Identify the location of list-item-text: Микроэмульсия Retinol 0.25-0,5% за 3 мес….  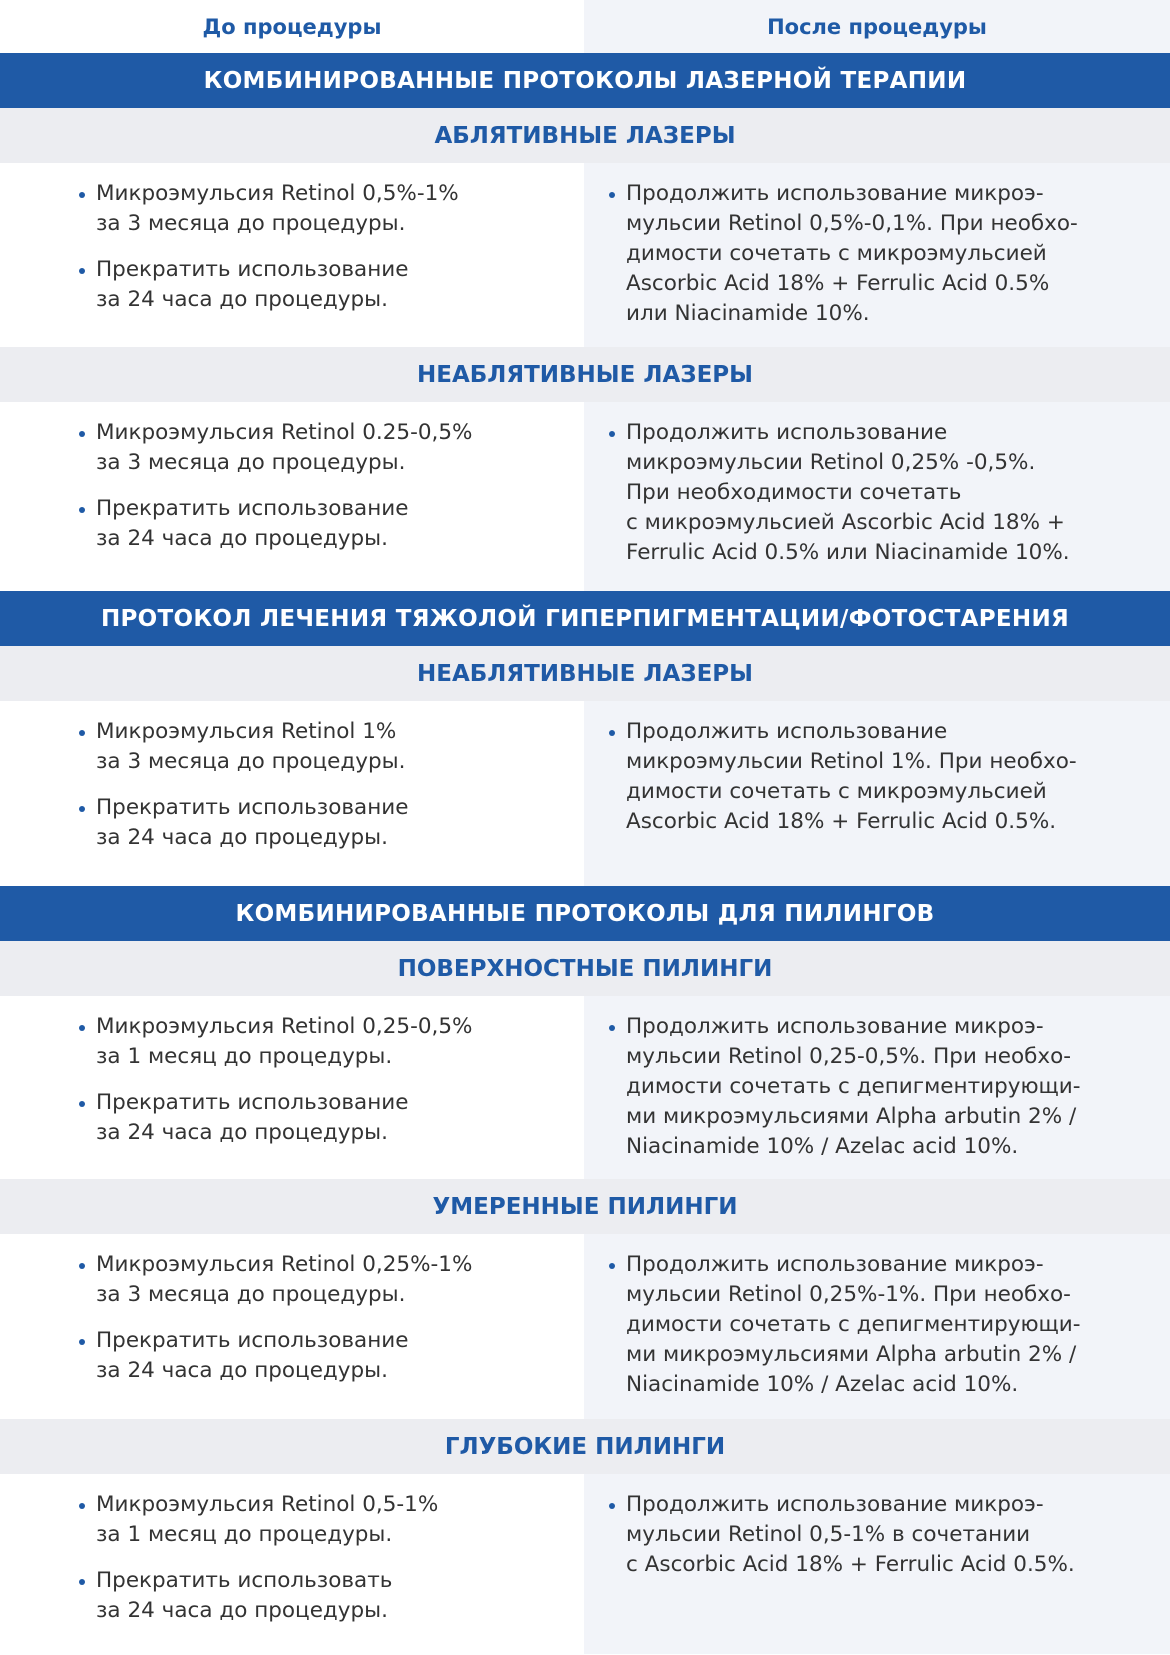
(284, 447).